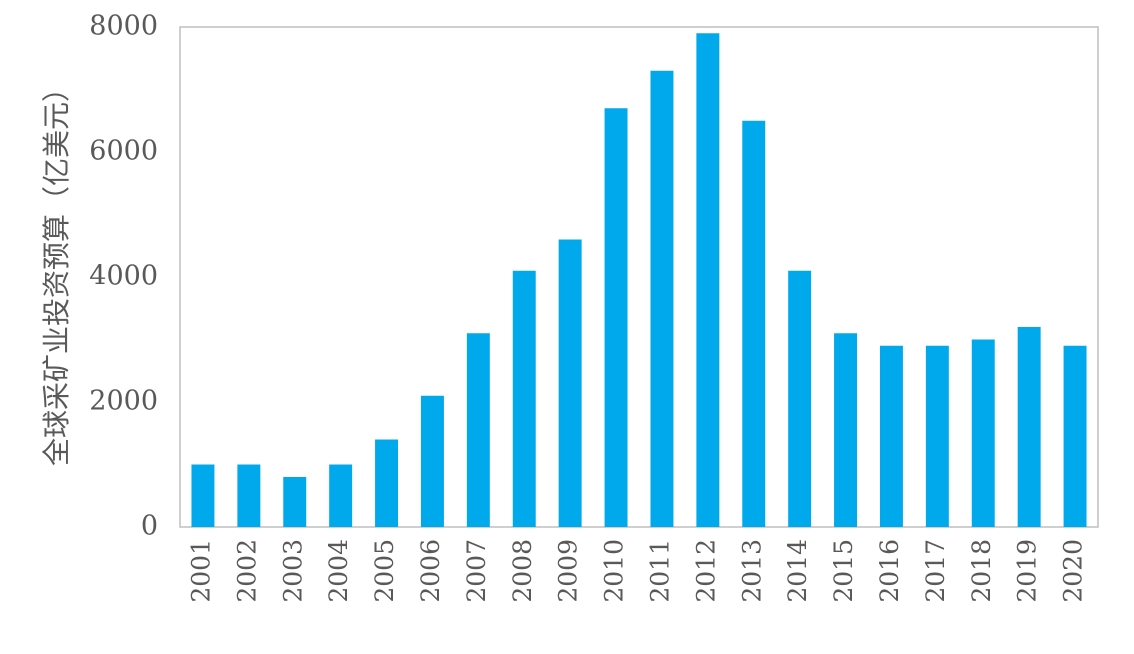 The width and height of the screenshot is (1134, 654). I want to click on x-tick-label-2002: 2002, so click(246, 571).